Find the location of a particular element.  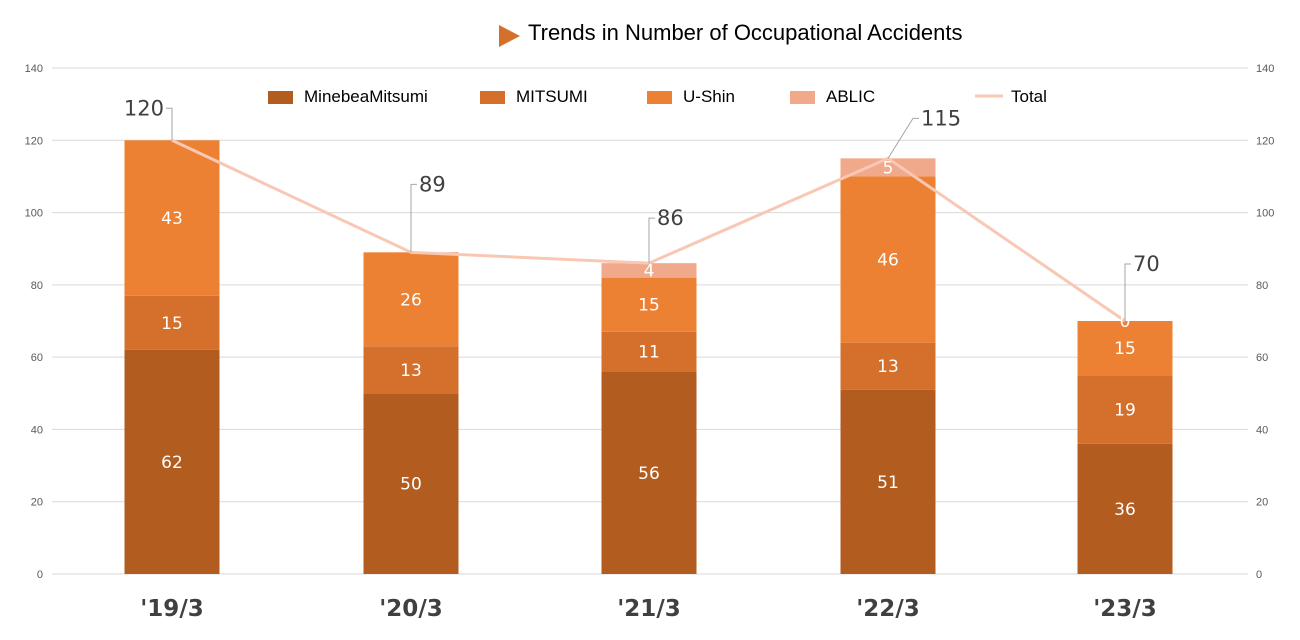

y-tick-label-right: 100 is located at coordinates (1265, 214).